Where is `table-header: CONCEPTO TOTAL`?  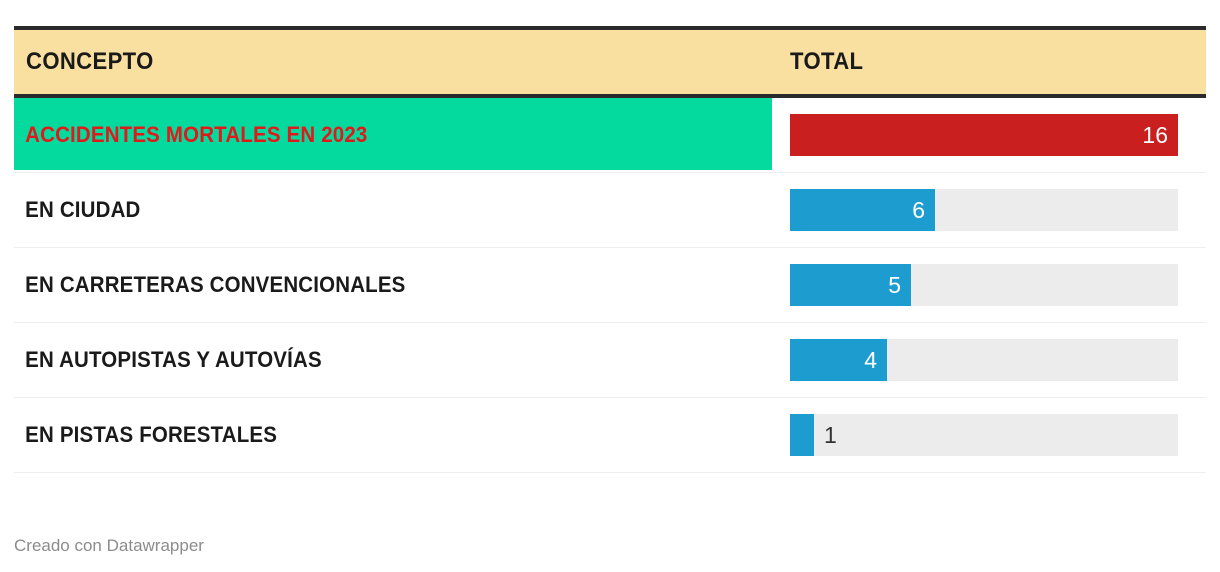 table-header: CONCEPTO TOTAL is located at coordinates (610, 62).